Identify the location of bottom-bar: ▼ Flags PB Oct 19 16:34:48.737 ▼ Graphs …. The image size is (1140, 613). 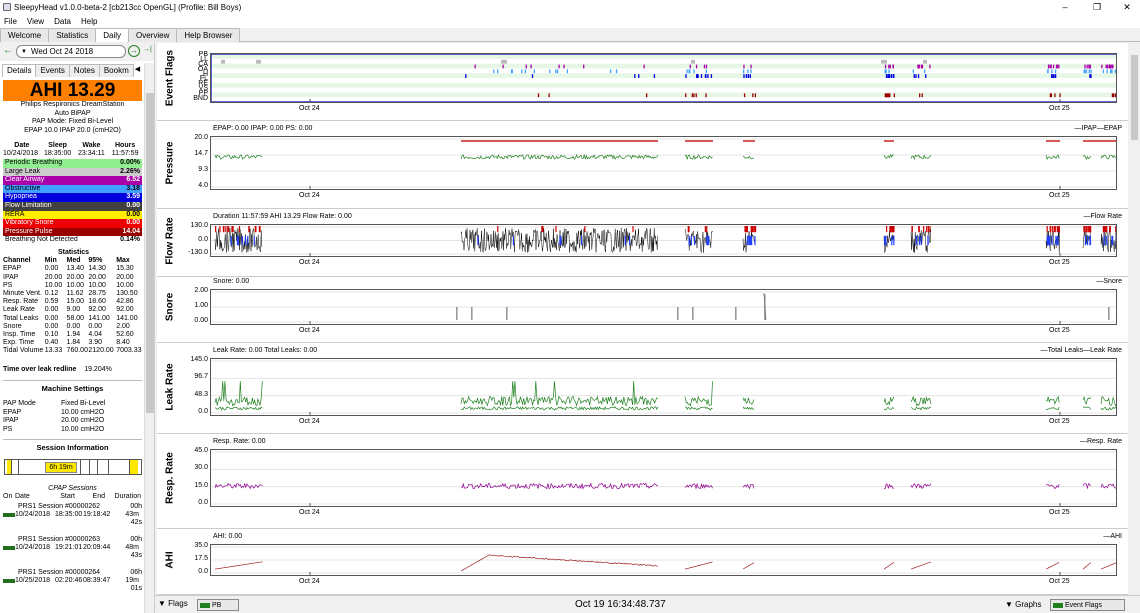
(647, 604).